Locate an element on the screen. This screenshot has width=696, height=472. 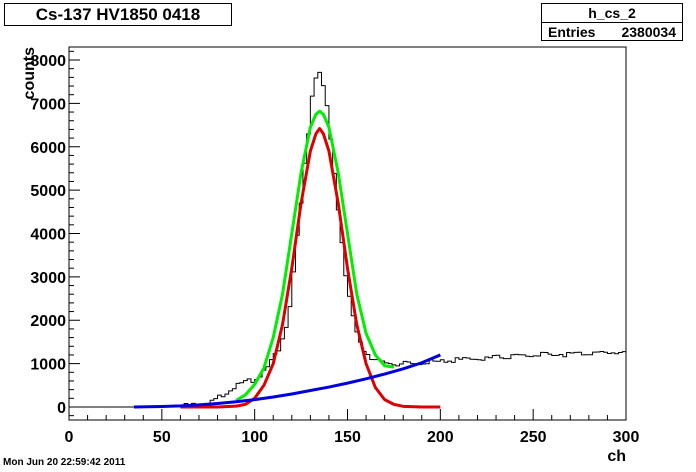
x-tick-label: 50 is located at coordinates (162, 437).